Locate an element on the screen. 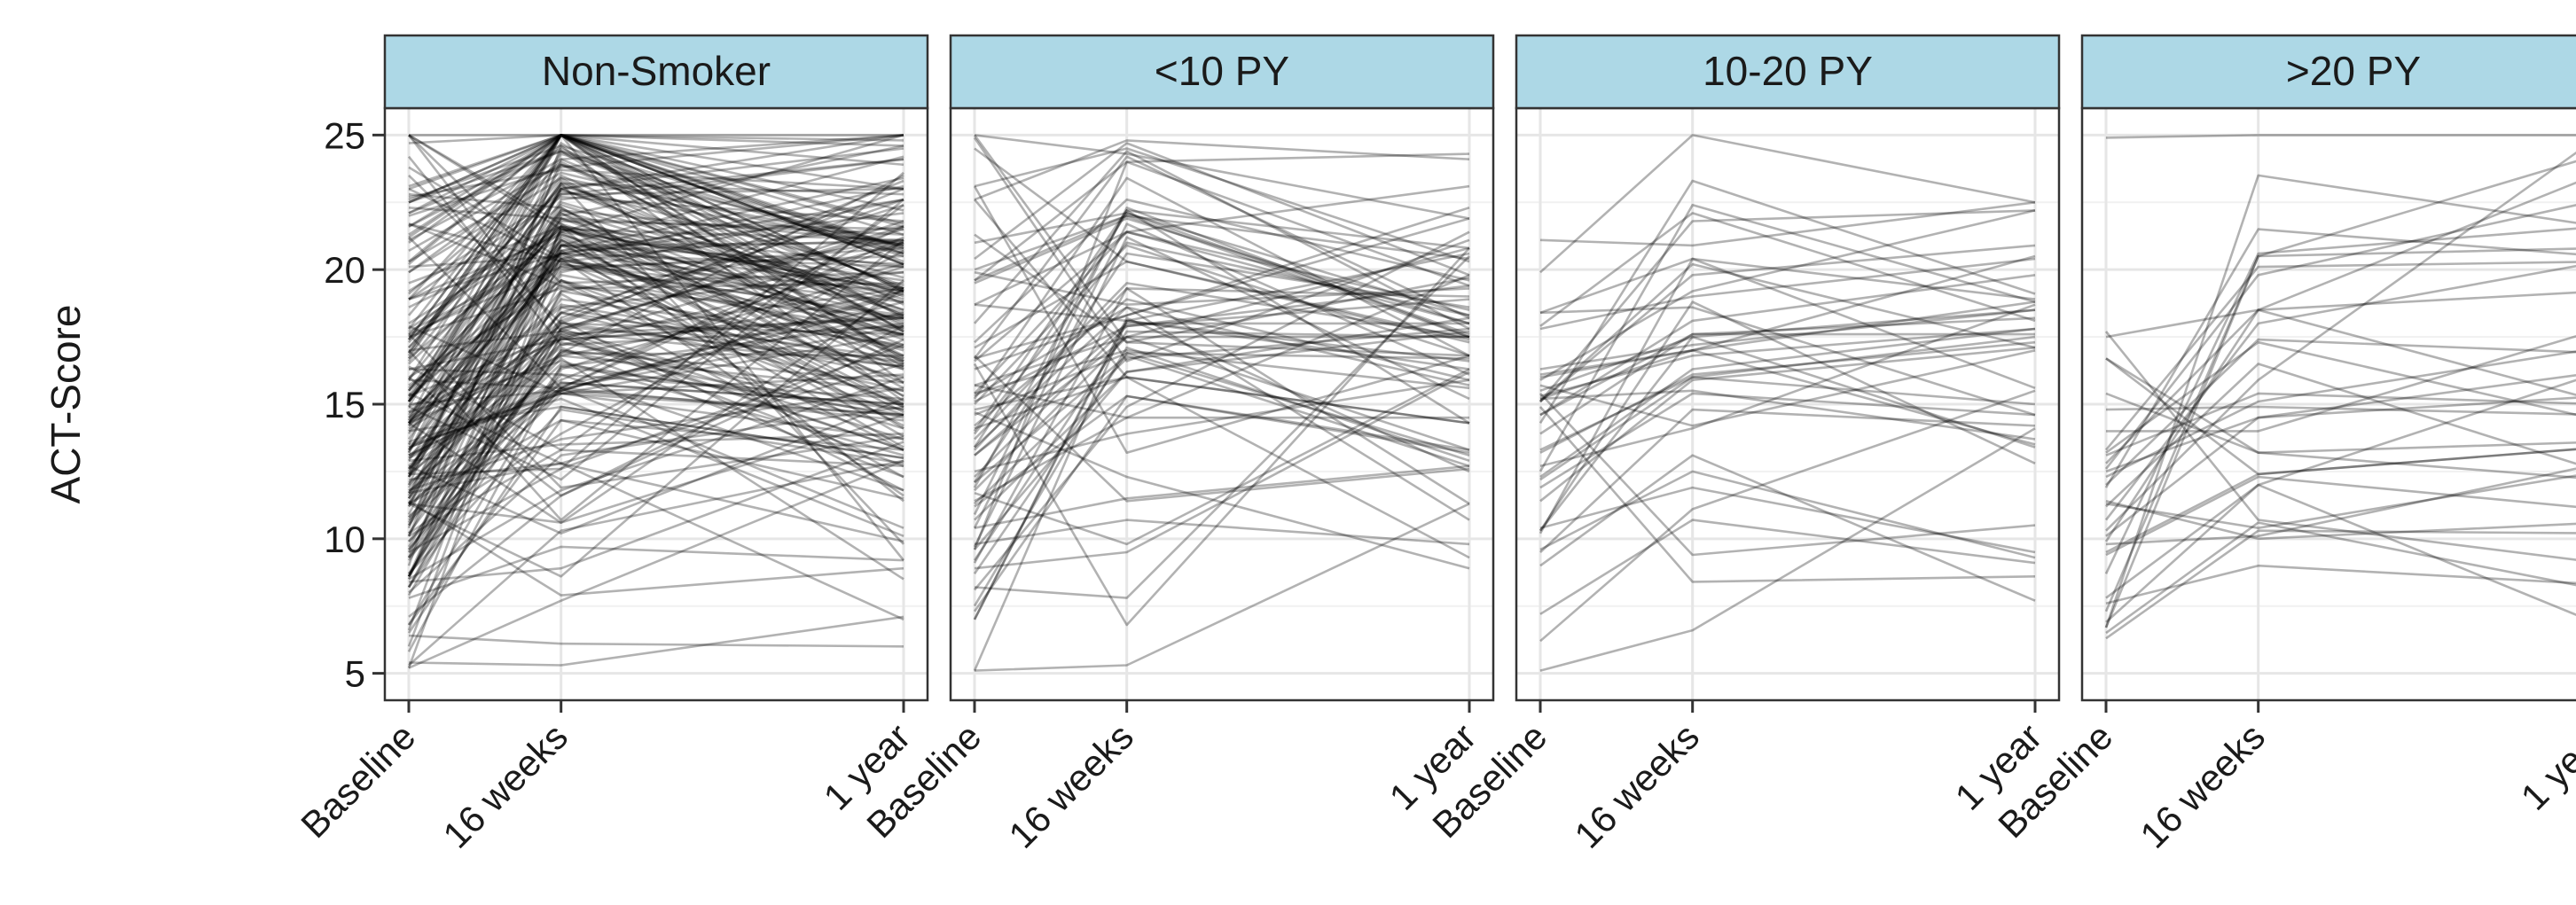  y-axis-label: ACT-Score is located at coordinates (66, 404).